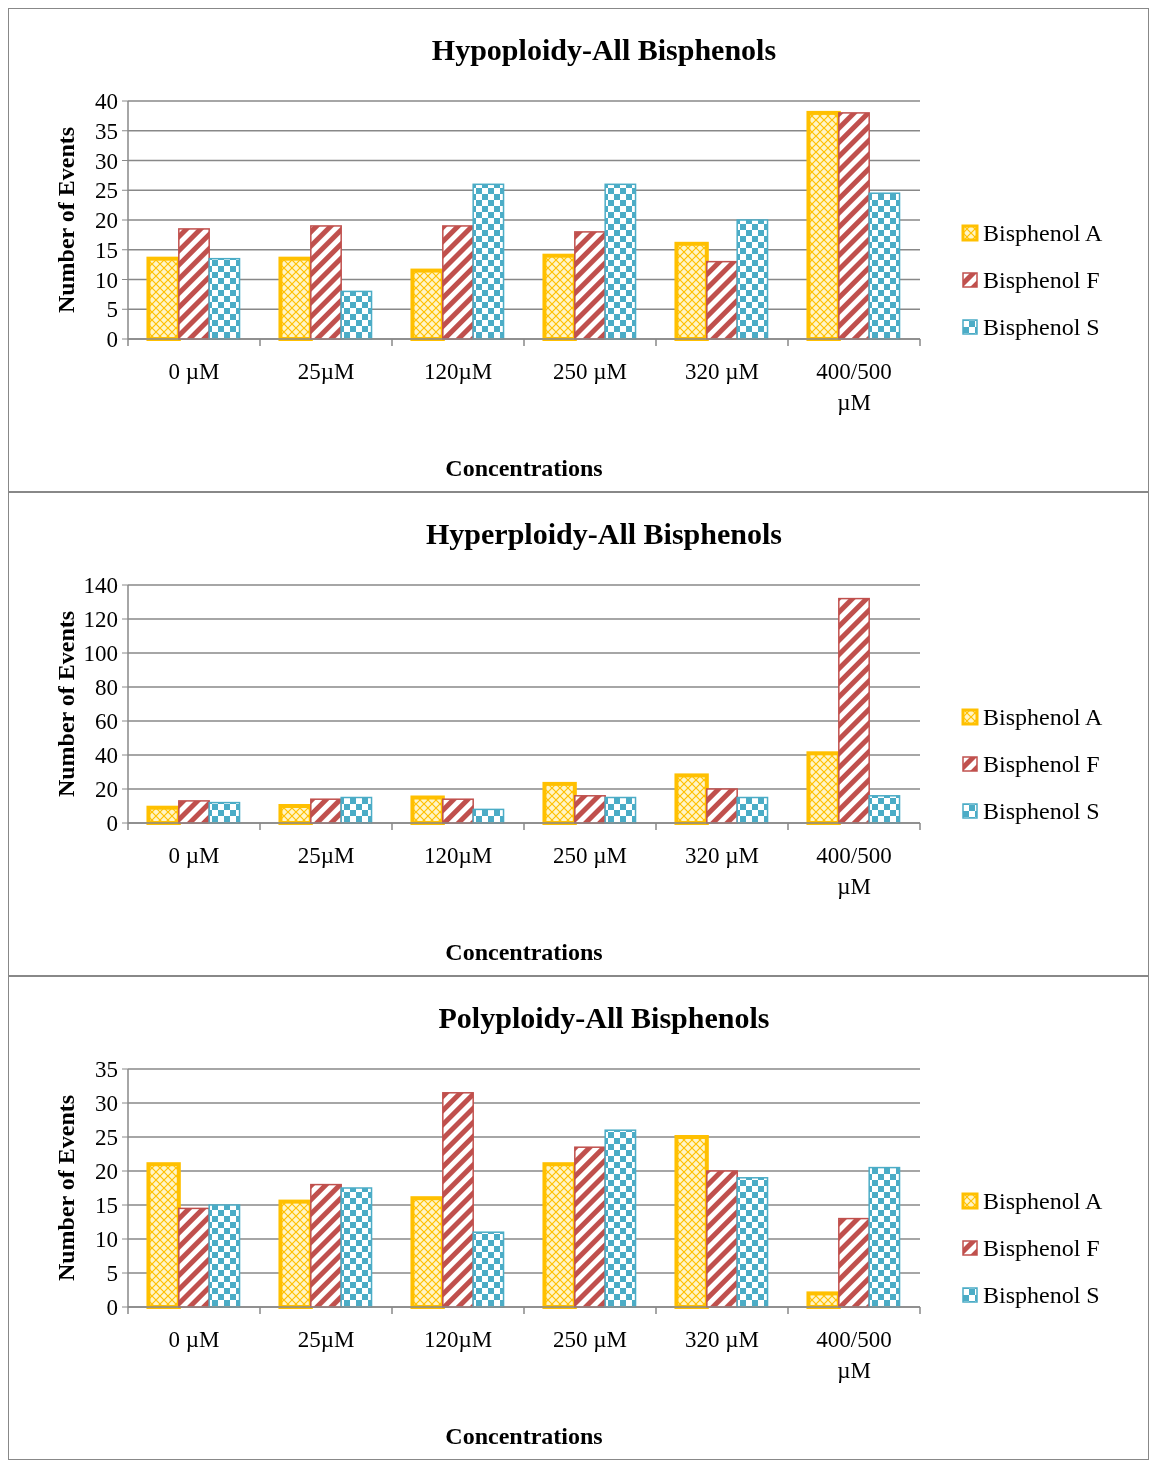 Image resolution: width=1149 pixels, height=1482 pixels. Describe the element at coordinates (106, 688) in the screenshot. I see `y-tick-label: 80` at that location.